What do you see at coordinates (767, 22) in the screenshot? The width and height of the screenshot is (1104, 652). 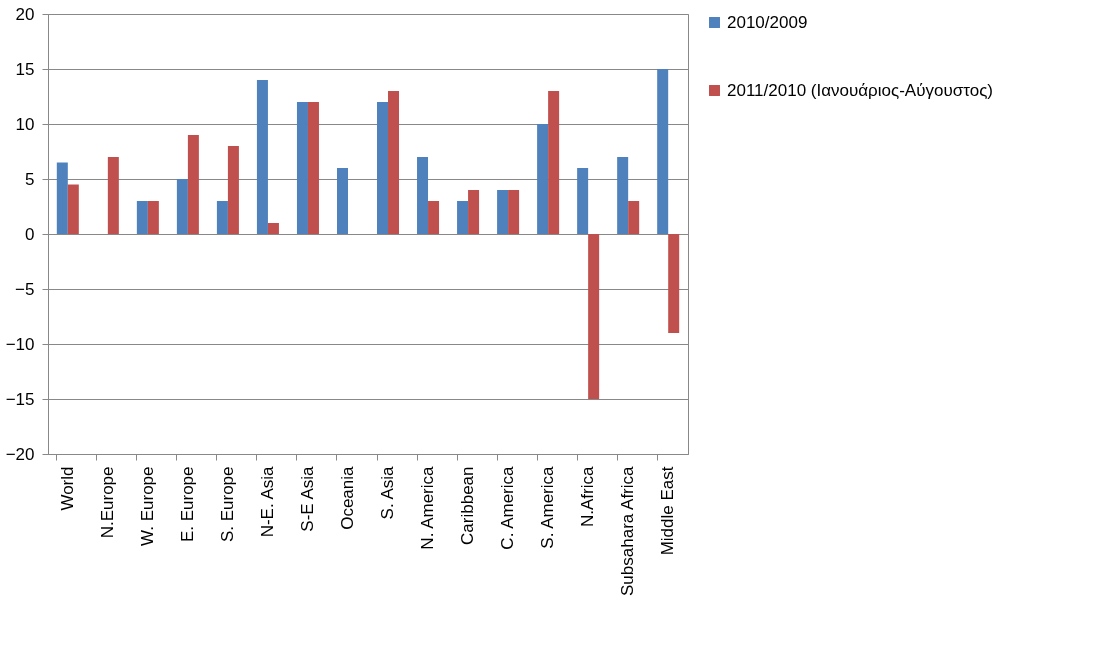 I see `legend-label: 2010/2009` at bounding box center [767, 22].